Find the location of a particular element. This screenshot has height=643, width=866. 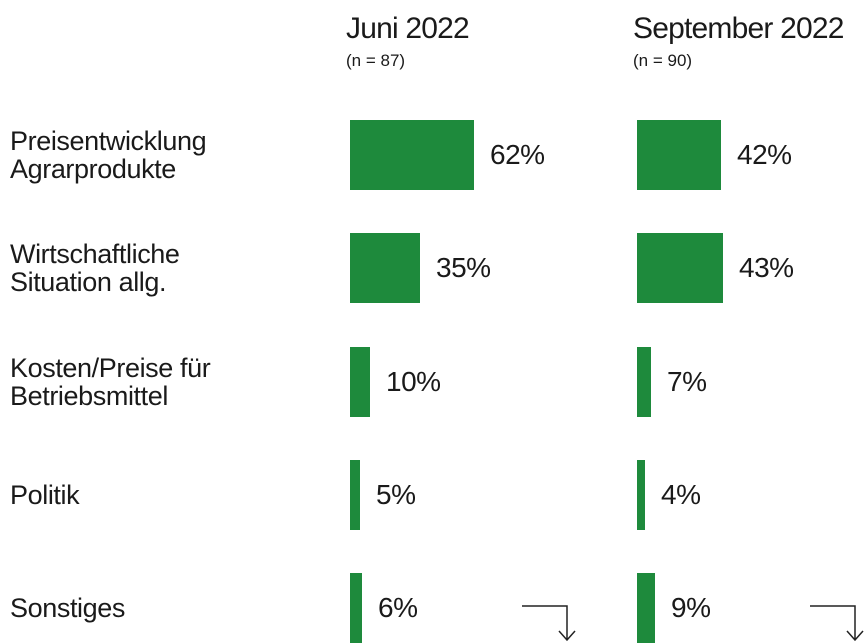

value-label: 43% is located at coordinates (766, 268).